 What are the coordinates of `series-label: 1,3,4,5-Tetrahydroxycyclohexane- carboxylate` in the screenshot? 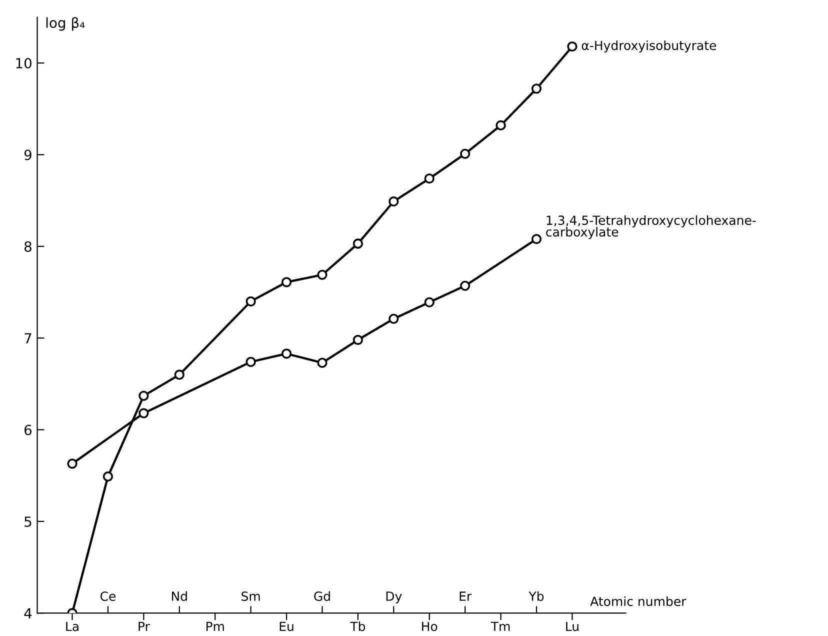 It's located at (651, 227).